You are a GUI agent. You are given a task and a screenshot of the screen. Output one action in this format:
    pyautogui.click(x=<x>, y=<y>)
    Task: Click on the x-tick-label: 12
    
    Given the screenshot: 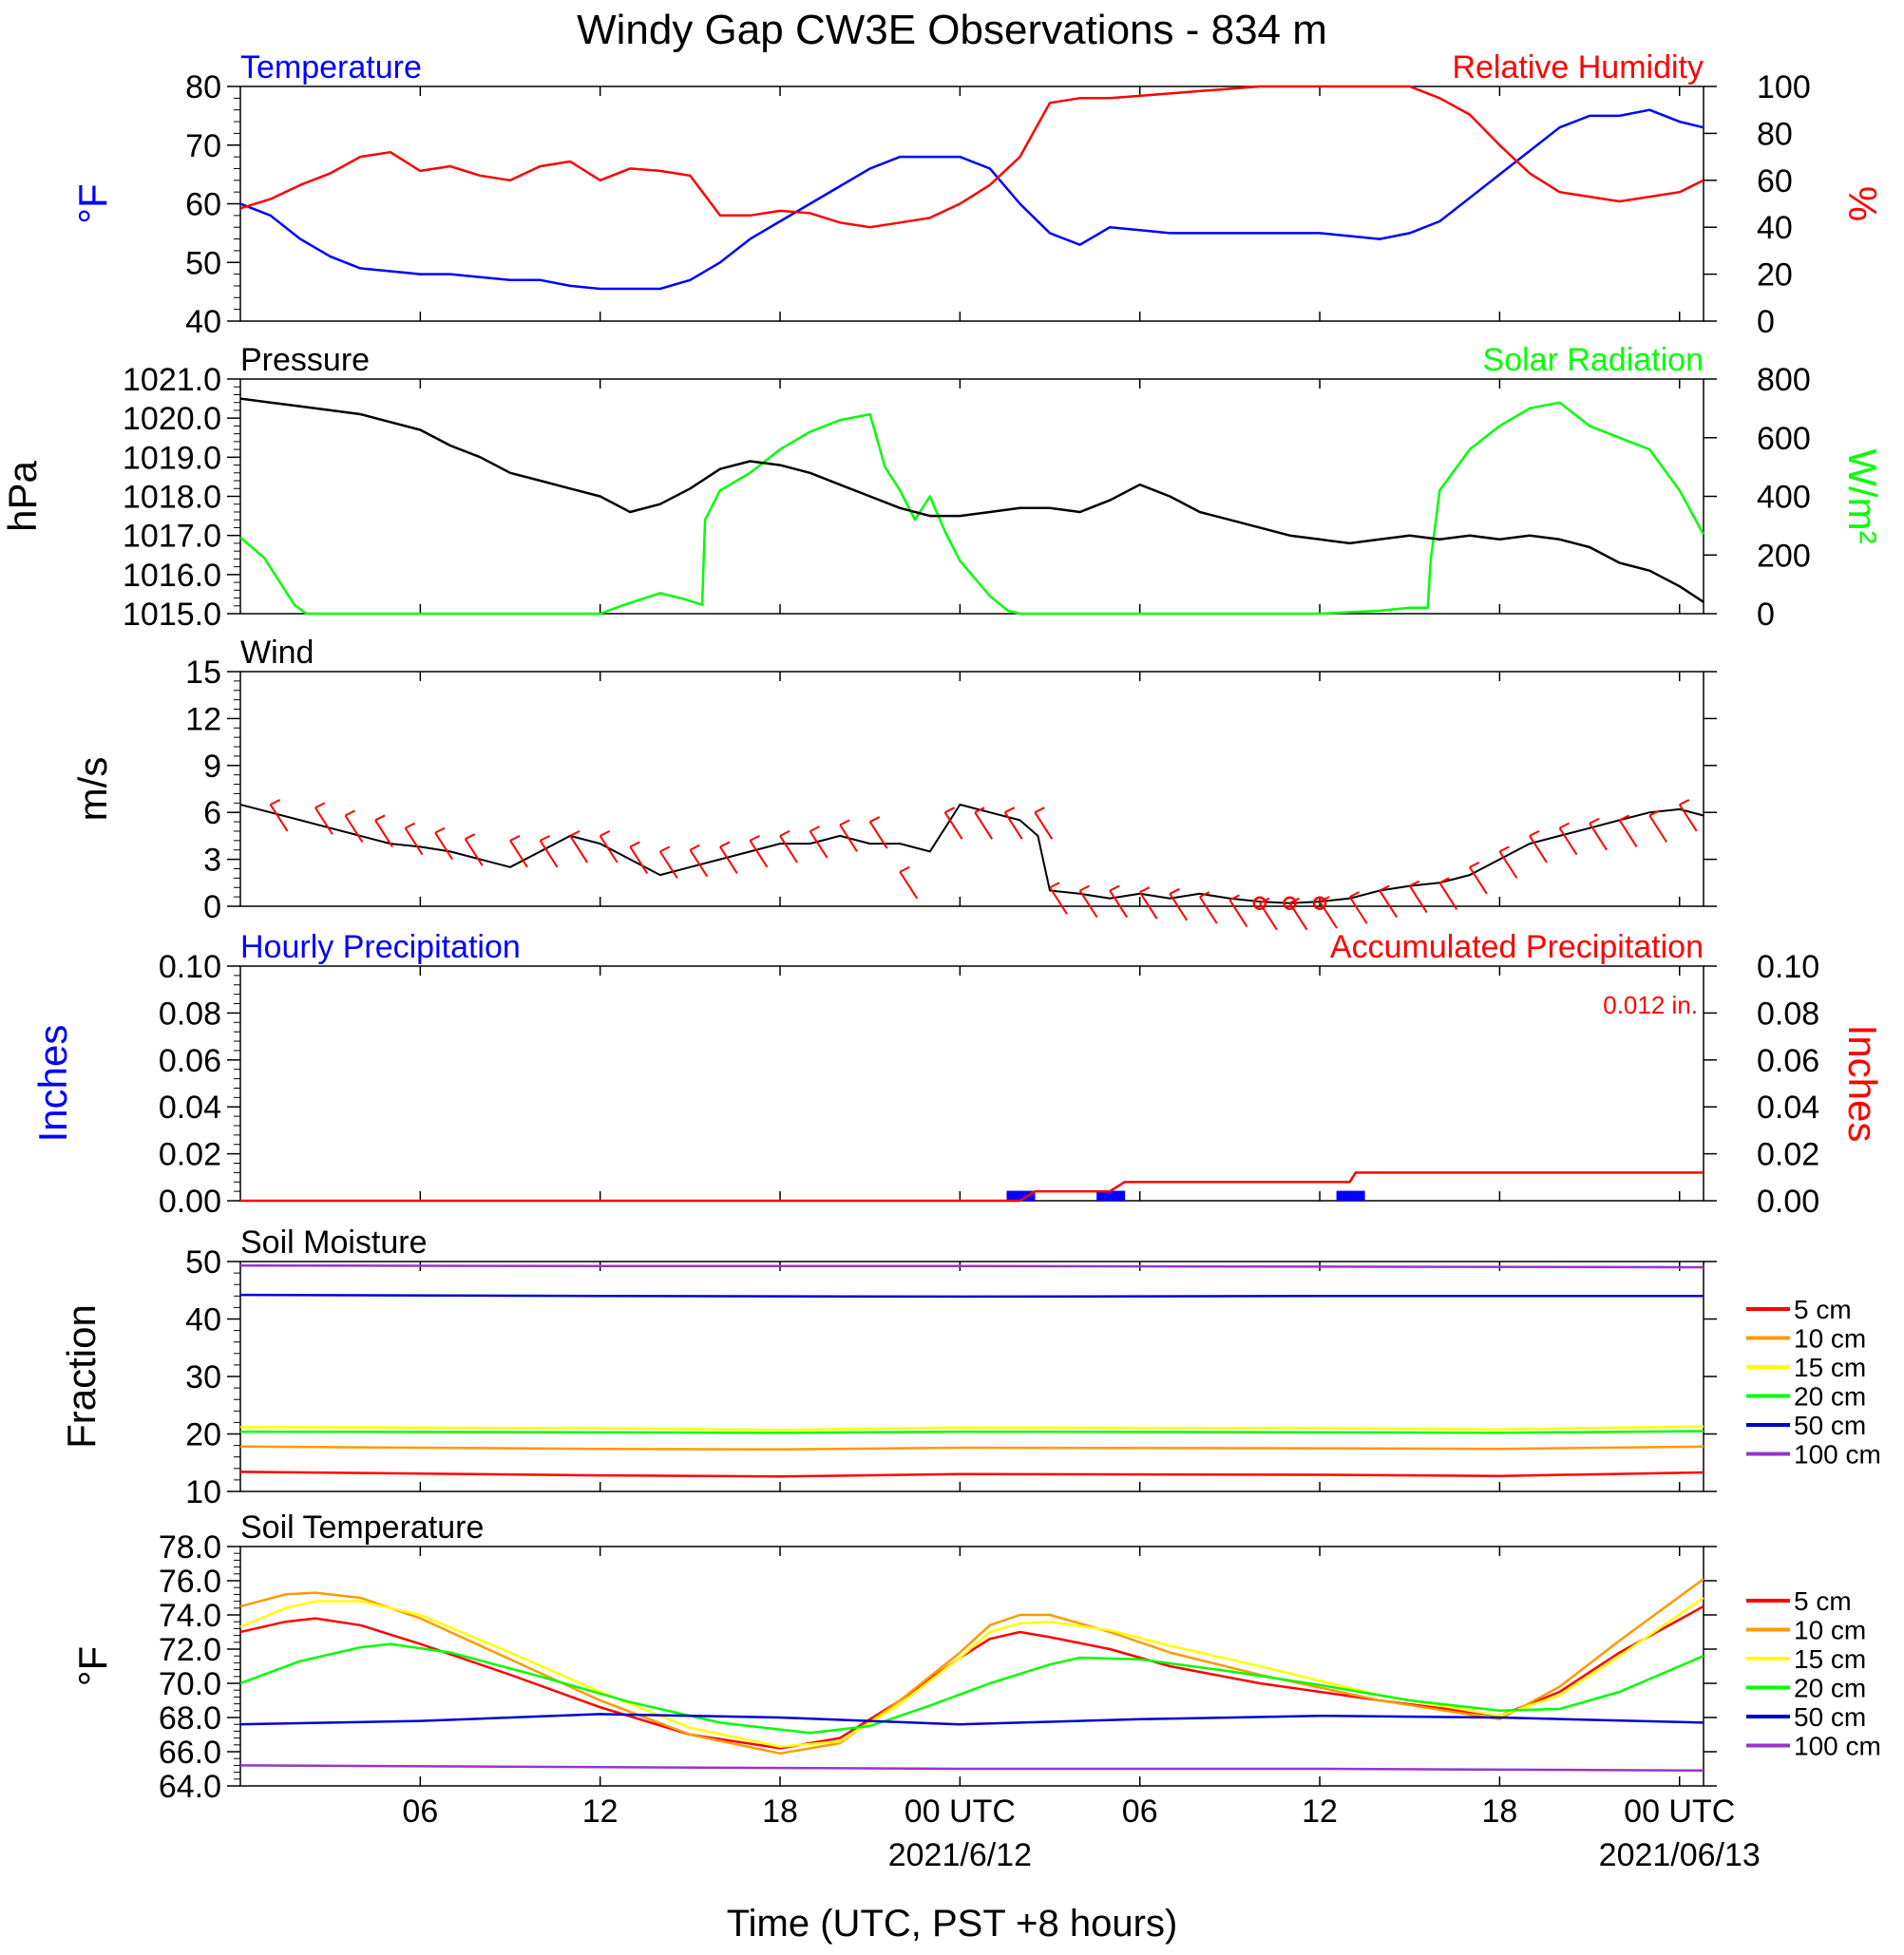 What is the action you would take?
    pyautogui.click(x=1320, y=1812)
    